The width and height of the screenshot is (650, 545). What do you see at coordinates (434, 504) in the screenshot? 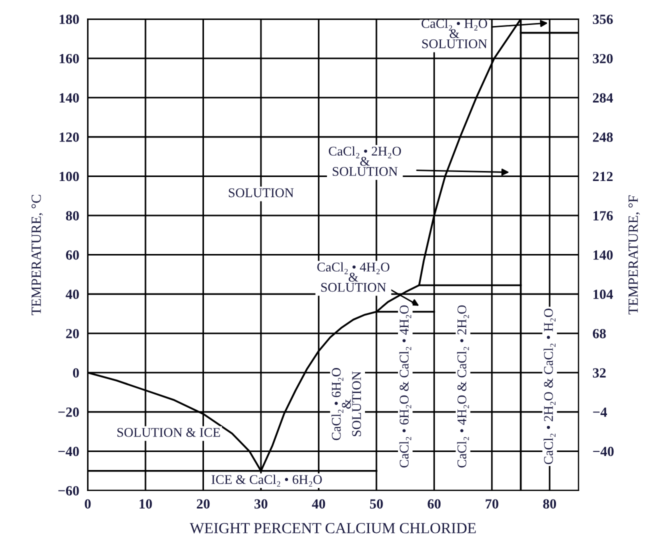
I see `x-tick-label: 60` at bounding box center [434, 504].